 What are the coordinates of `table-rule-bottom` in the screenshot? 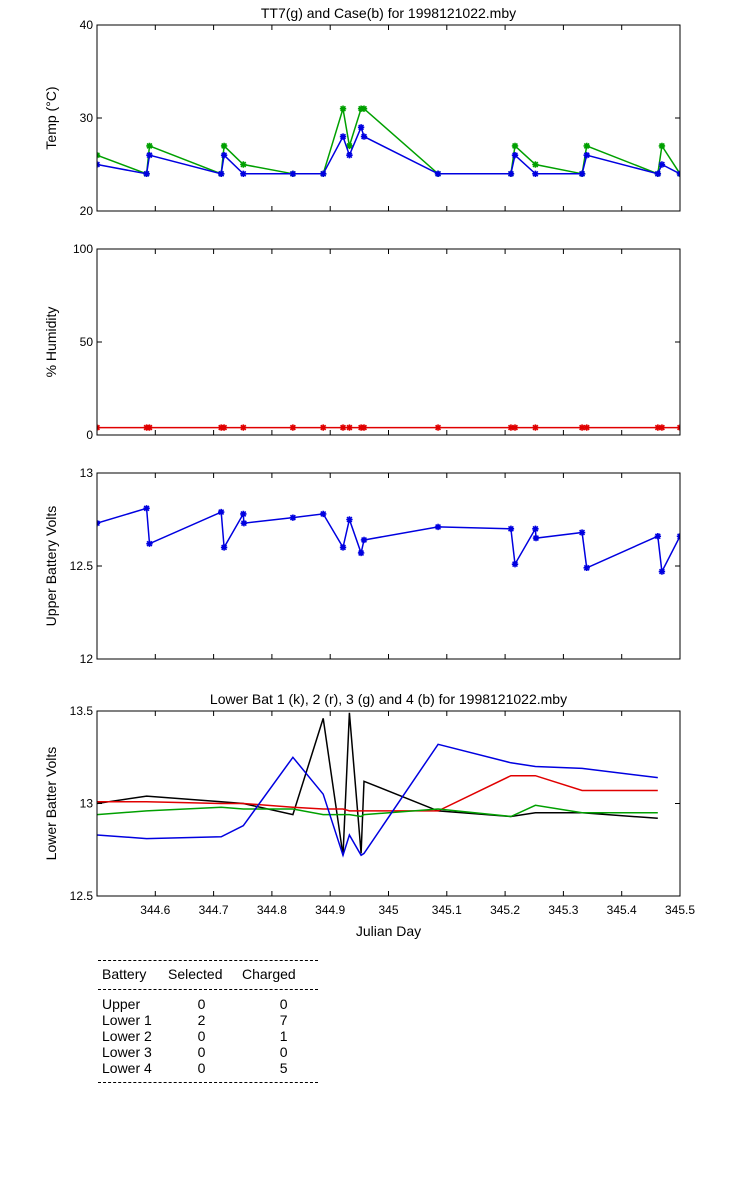 It's located at (208, 1082).